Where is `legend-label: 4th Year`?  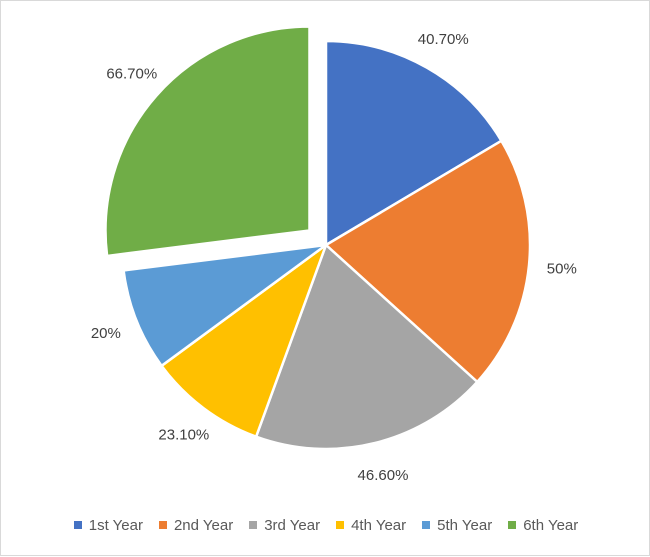 legend-label: 4th Year is located at coordinates (379, 525).